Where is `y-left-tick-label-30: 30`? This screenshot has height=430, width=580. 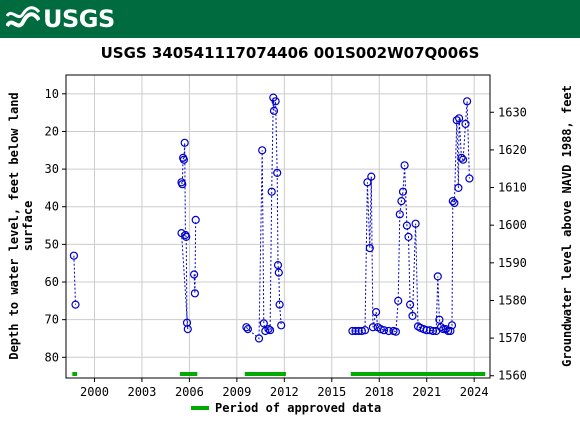 y-left-tick-label-30: 30 is located at coordinates (52, 169).